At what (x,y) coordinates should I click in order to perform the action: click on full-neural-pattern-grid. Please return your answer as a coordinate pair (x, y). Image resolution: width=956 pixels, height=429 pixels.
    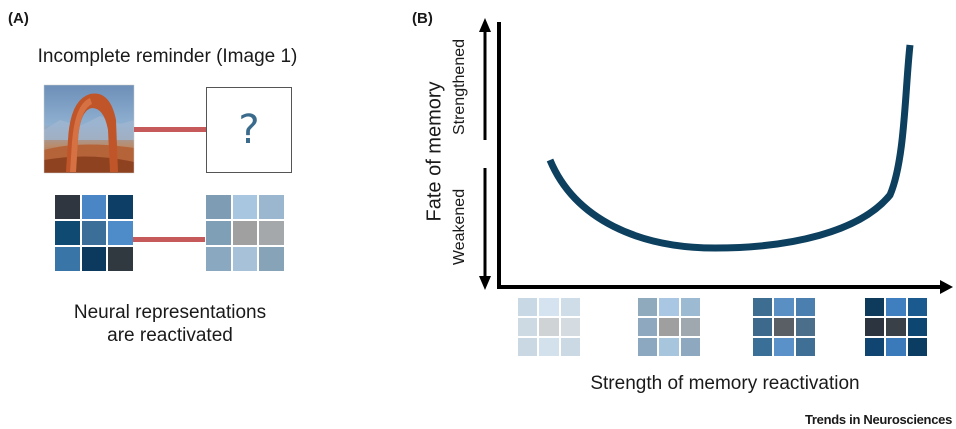
    Looking at the image, I should click on (94, 233).